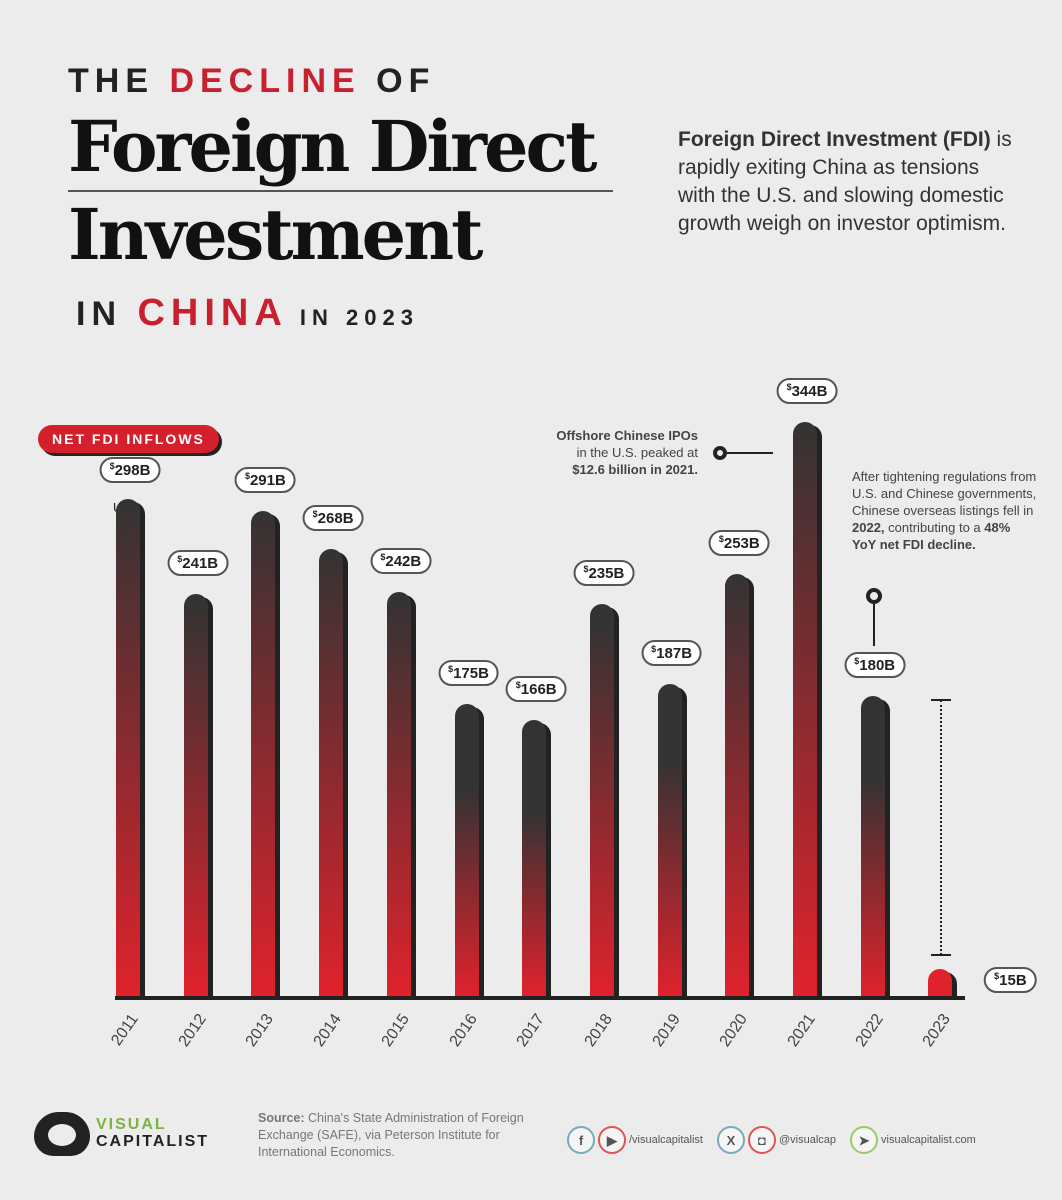 The height and width of the screenshot is (1200, 1062). I want to click on bar-2019, so click(669, 840).